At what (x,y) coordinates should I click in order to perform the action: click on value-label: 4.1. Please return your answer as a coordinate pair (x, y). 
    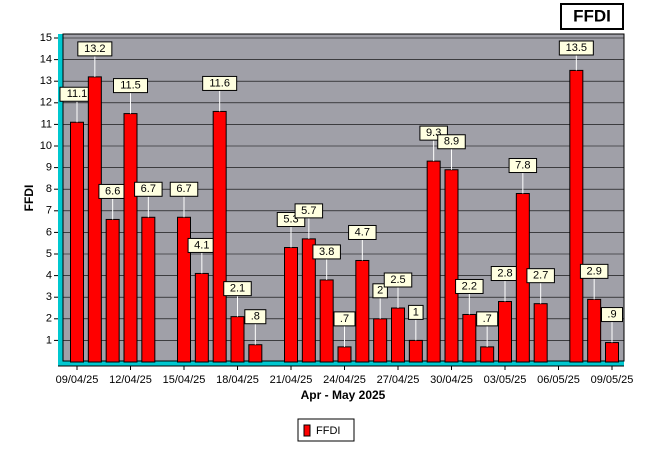
    Looking at the image, I should click on (201, 245).